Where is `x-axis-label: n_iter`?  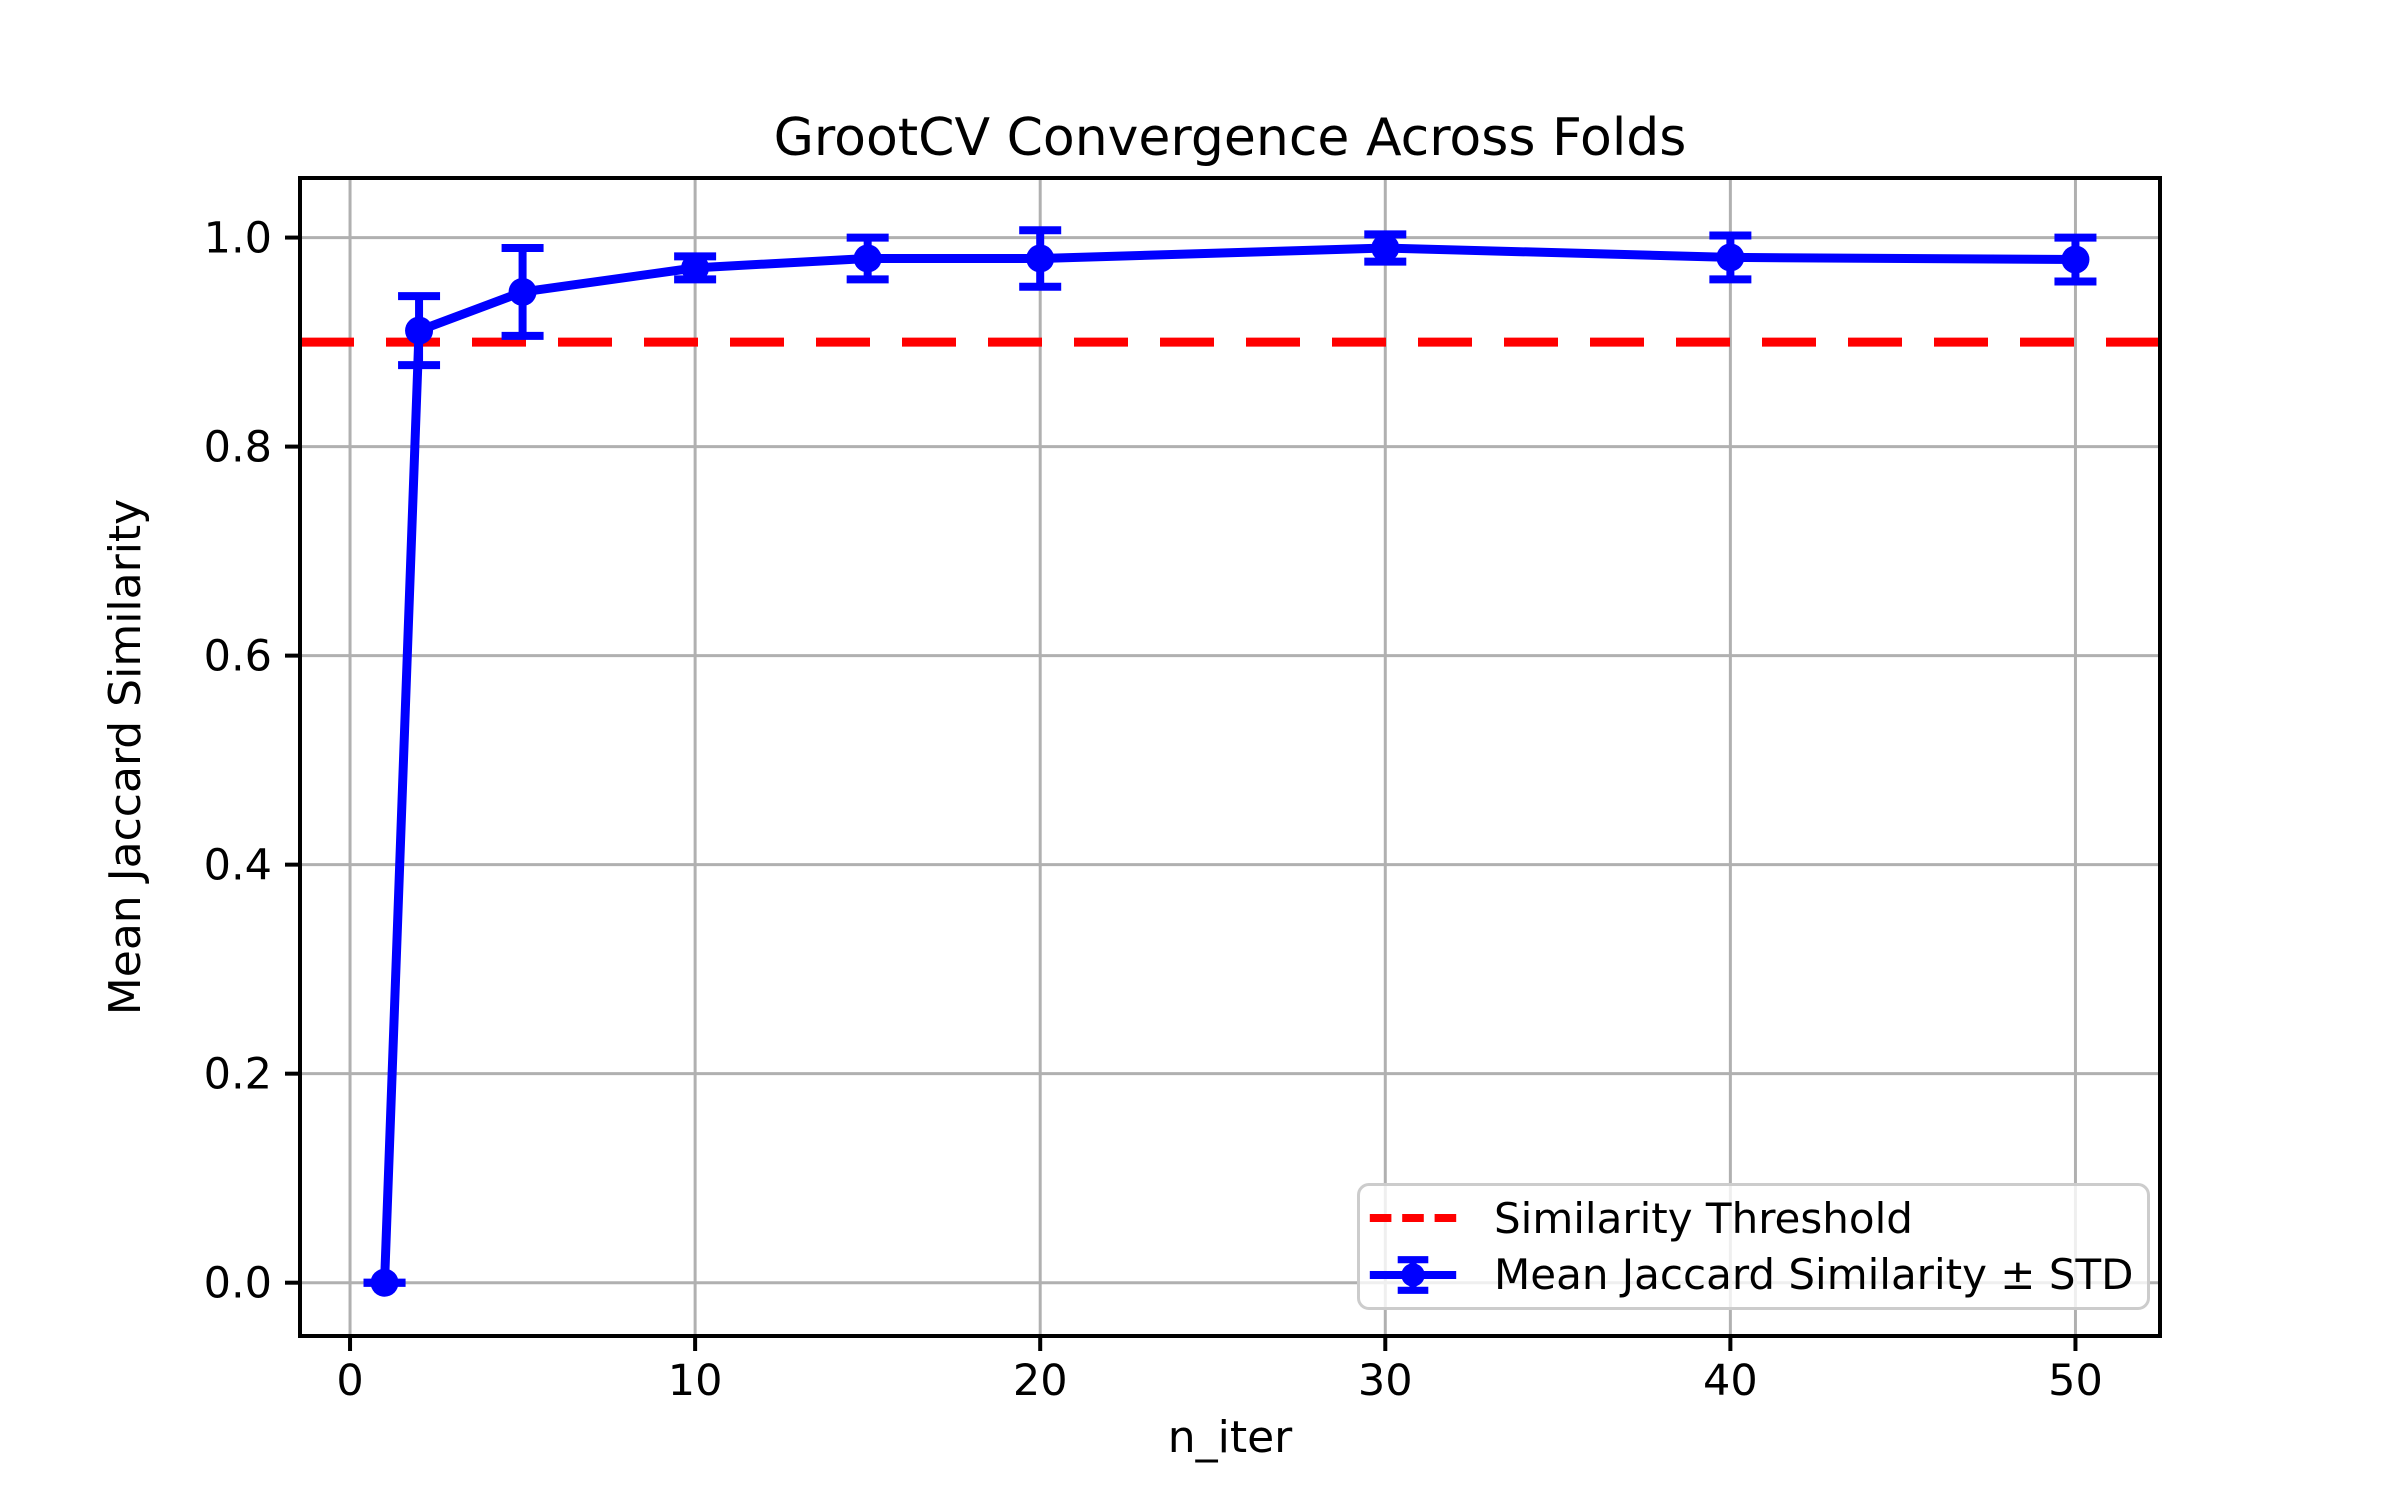 x-axis-label: n_iter is located at coordinates (1230, 1437).